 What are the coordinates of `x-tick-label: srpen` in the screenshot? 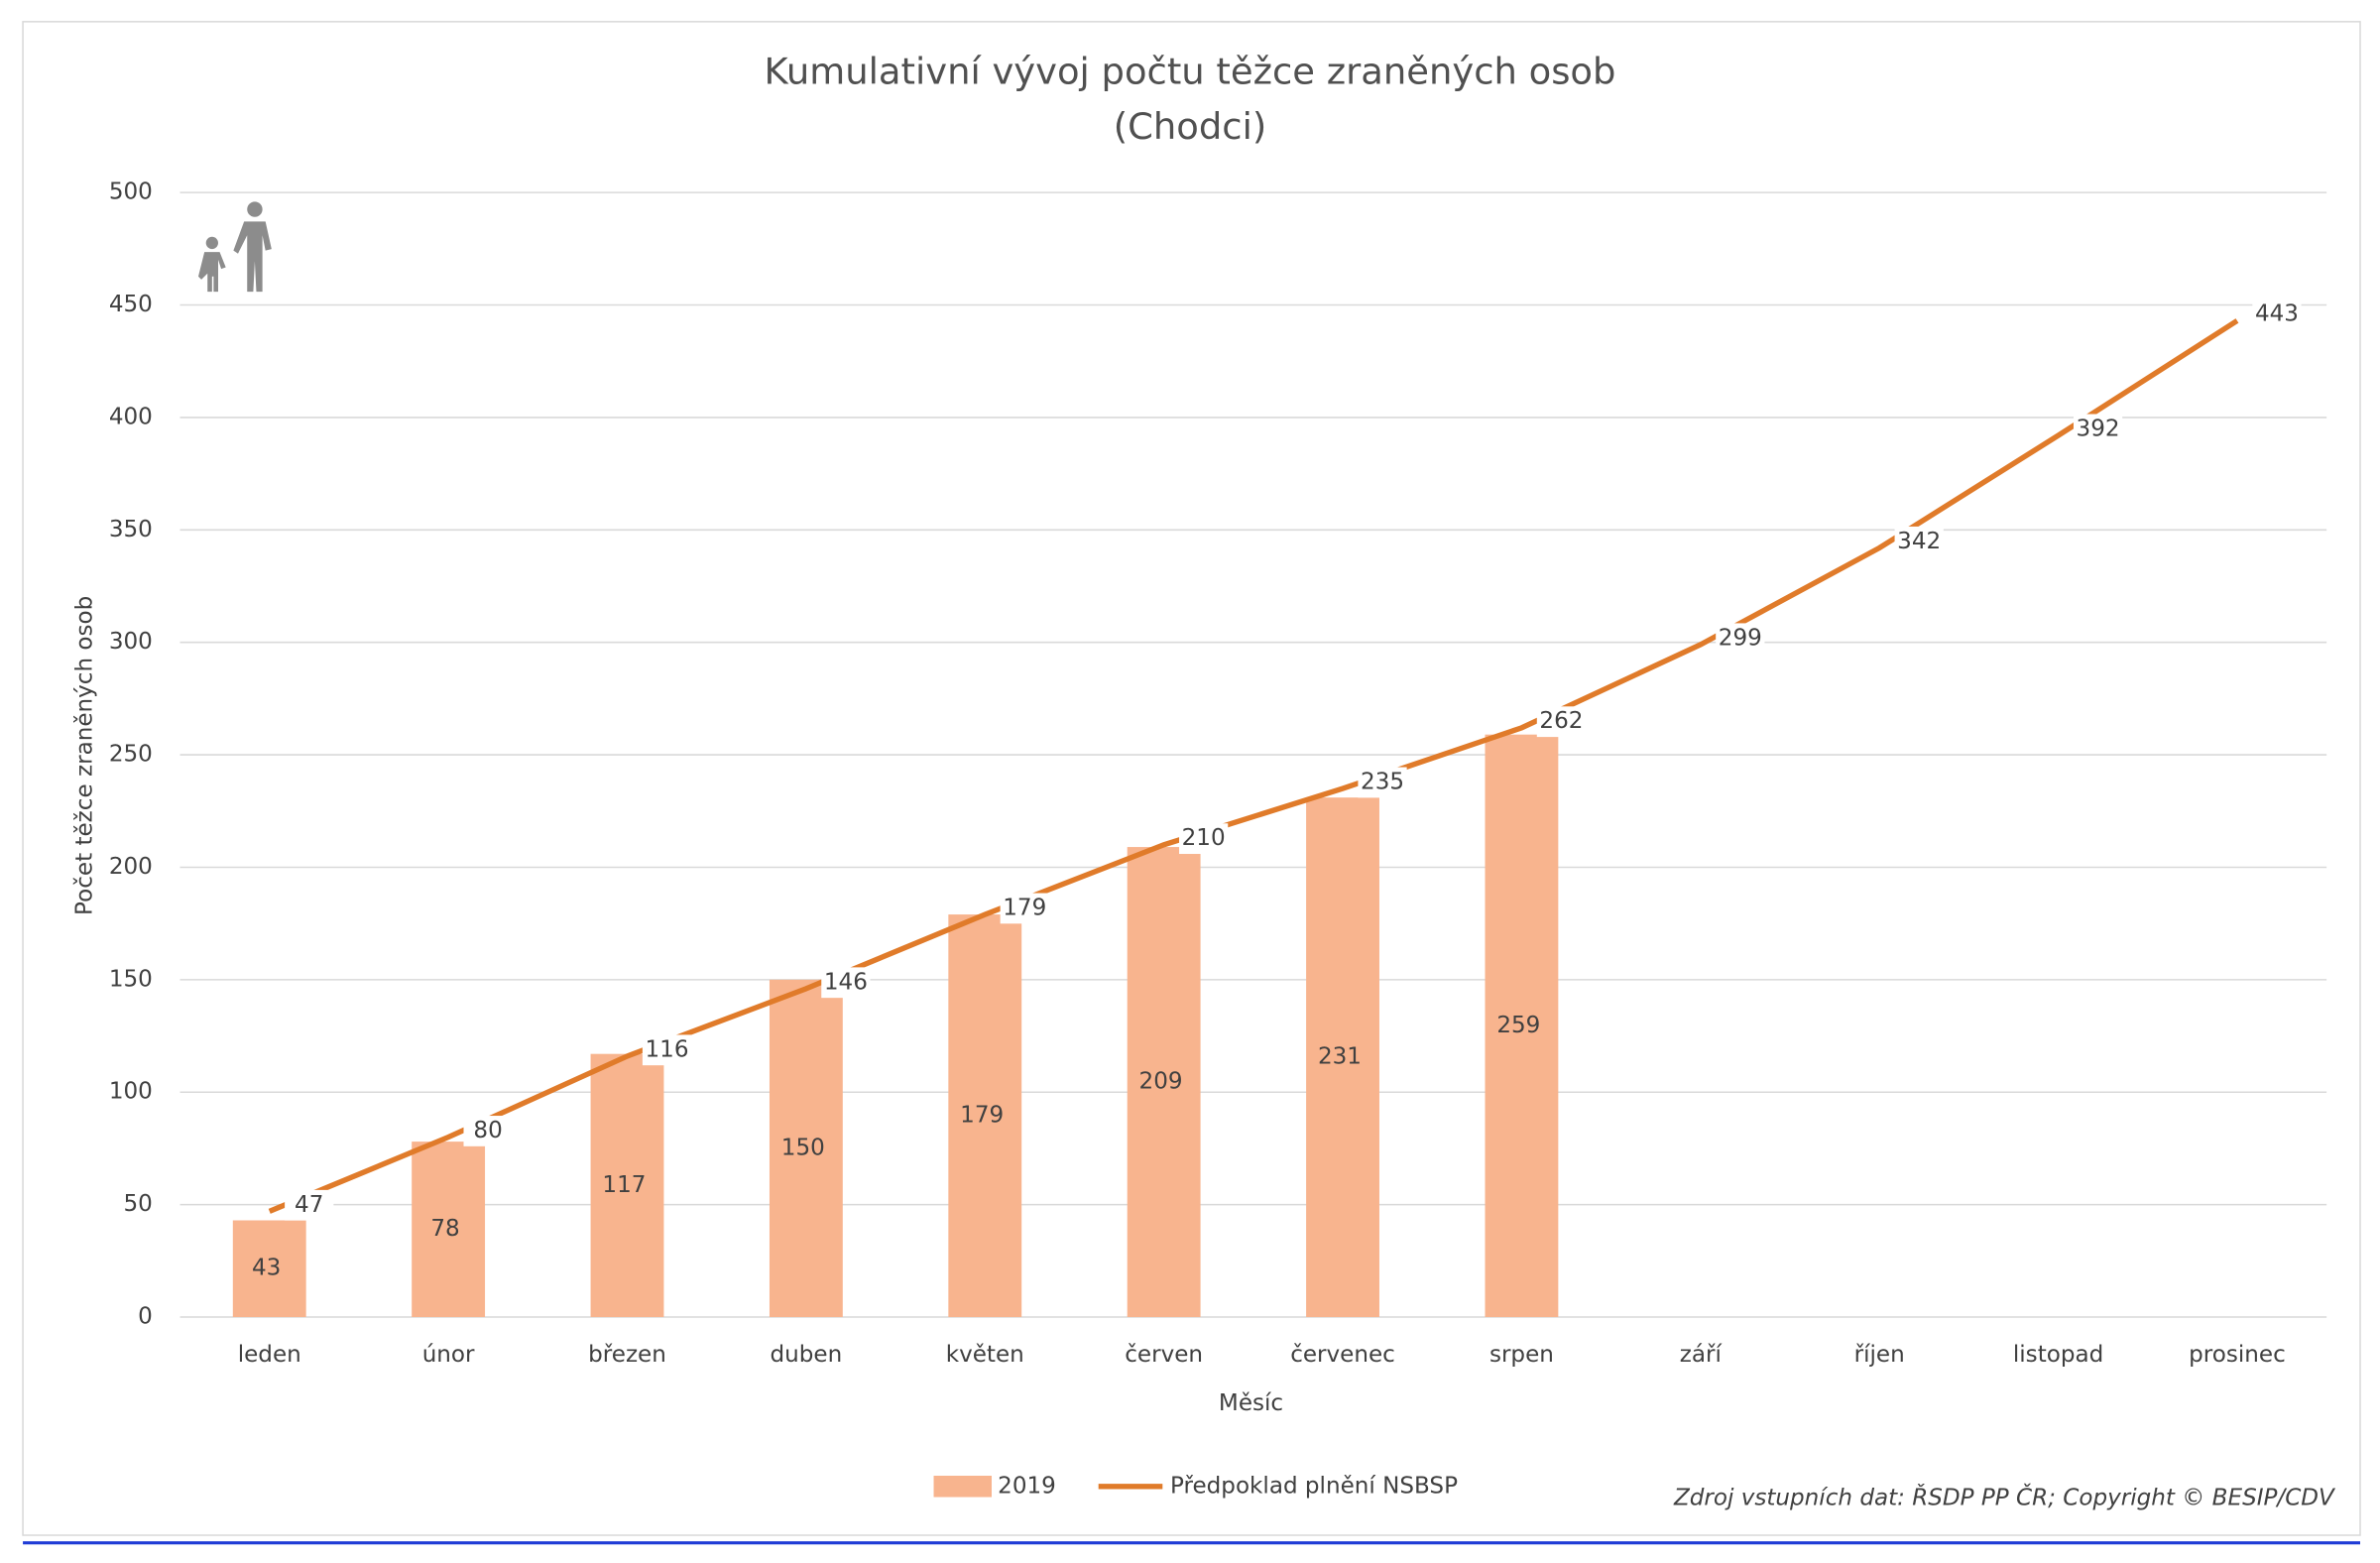 It's located at (1521, 1355).